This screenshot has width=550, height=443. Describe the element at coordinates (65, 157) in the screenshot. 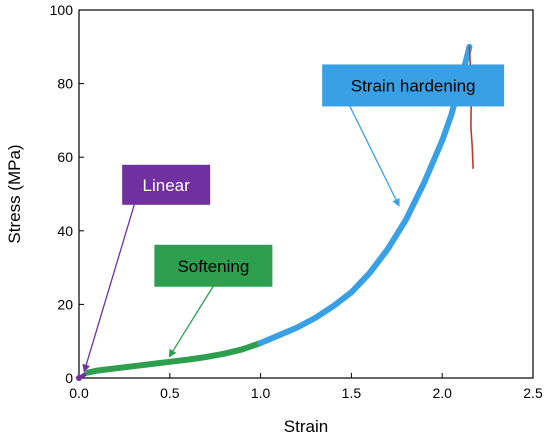

I see `y-tick-label: 60` at that location.